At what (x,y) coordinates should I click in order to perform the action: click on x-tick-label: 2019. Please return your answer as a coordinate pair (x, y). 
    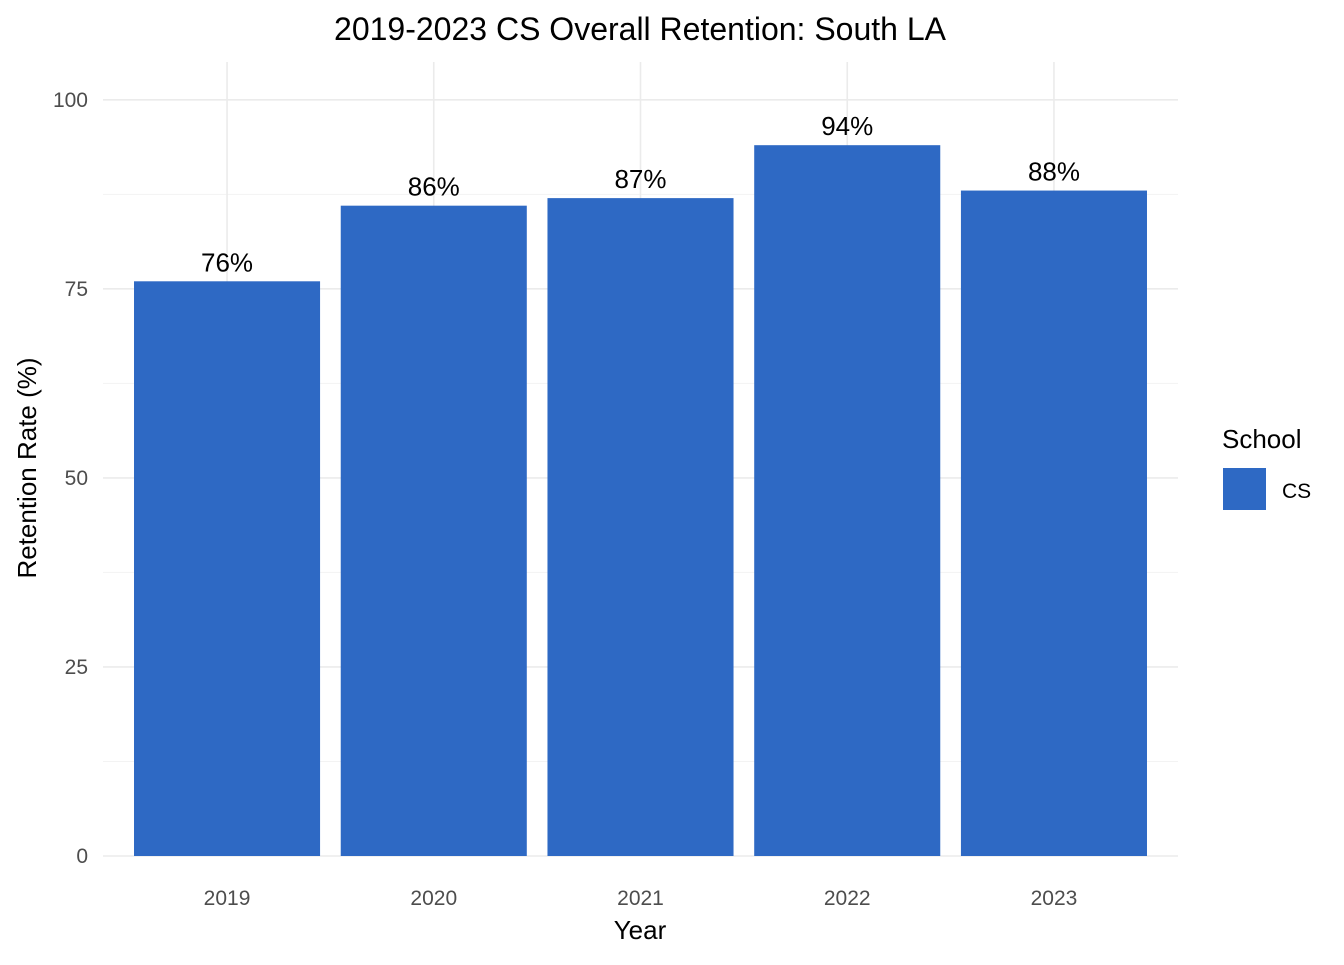
    Looking at the image, I should click on (227, 898).